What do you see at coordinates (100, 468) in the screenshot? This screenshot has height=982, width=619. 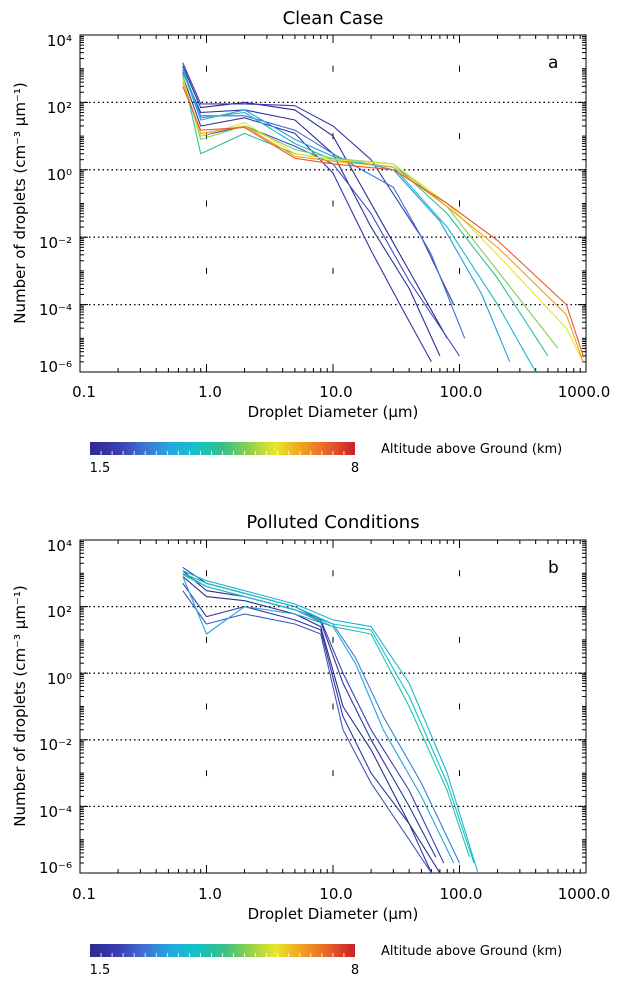 I see `colorbar-1-min-label: 1.5` at bounding box center [100, 468].